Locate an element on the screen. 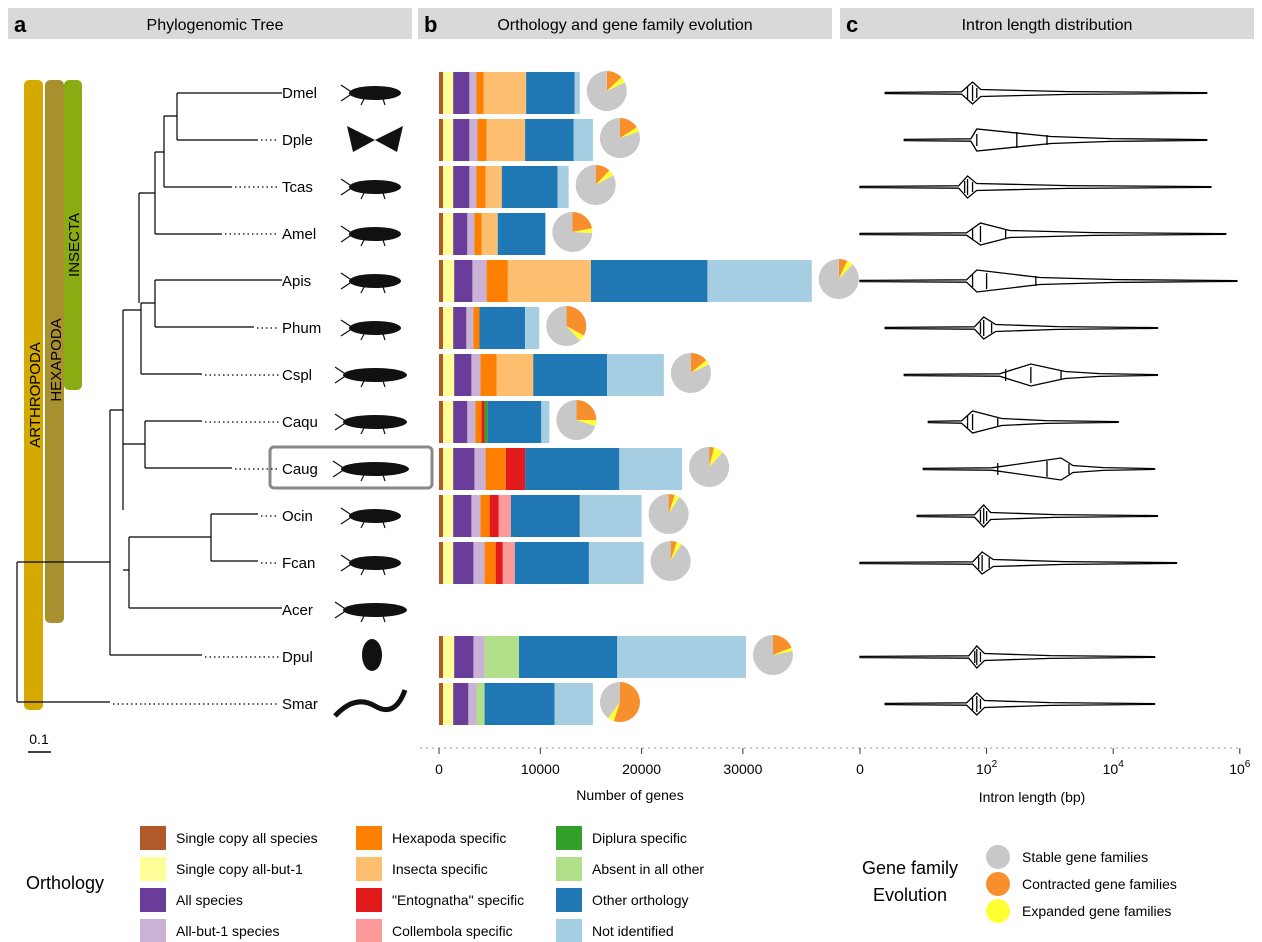 This screenshot has width=1262, height=942. bar-segment-cspl-all-but-1-species is located at coordinates (476, 375).